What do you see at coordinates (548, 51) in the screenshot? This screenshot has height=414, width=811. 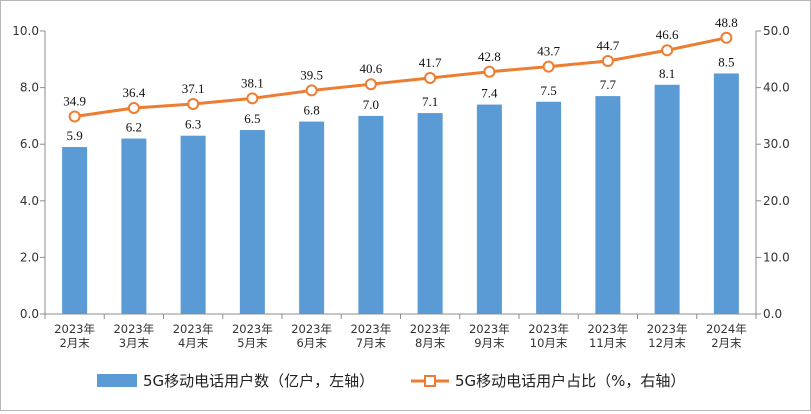 I see `line-data-label: 43.7` at bounding box center [548, 51].